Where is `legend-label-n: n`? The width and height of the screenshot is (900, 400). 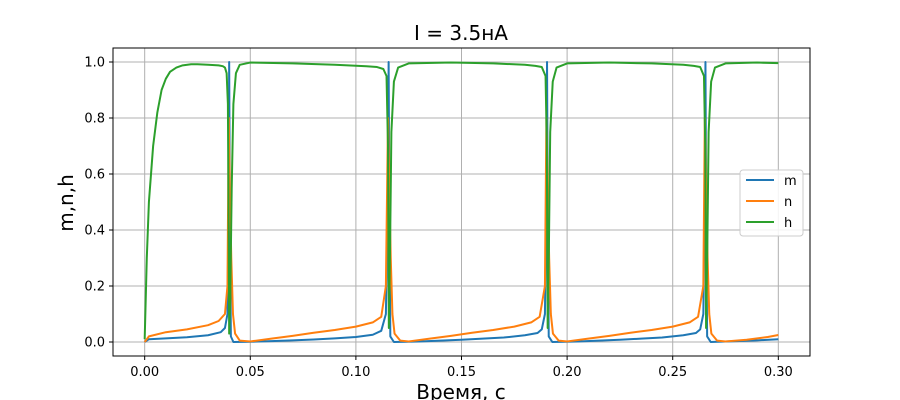
legend-label-n: n is located at coordinates (788, 202).